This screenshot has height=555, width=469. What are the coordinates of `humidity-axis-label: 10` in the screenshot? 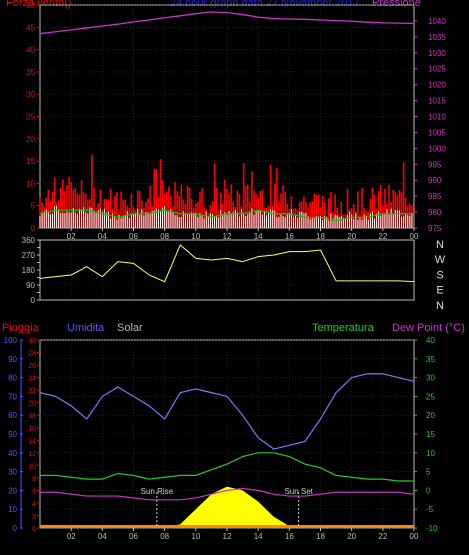 It's located at (12, 509).